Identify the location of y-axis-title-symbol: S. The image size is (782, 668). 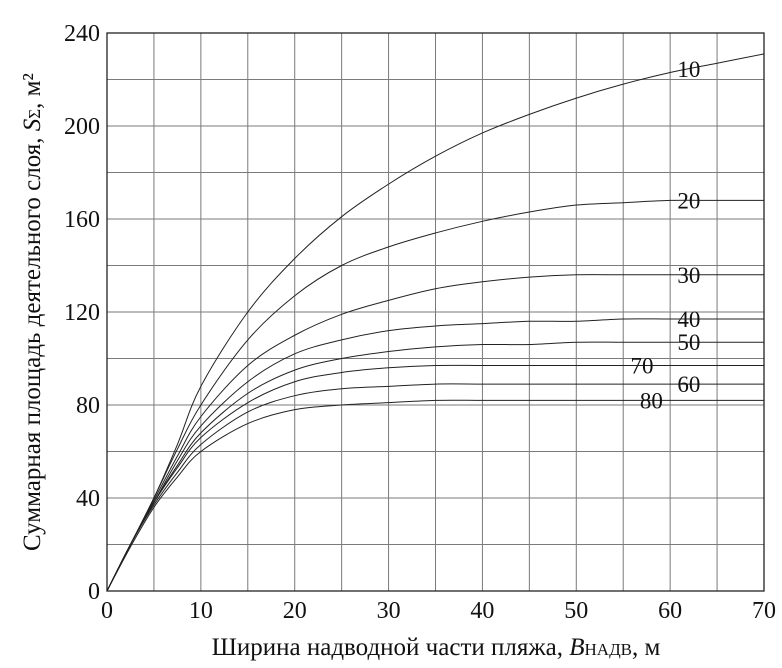
(32, 124).